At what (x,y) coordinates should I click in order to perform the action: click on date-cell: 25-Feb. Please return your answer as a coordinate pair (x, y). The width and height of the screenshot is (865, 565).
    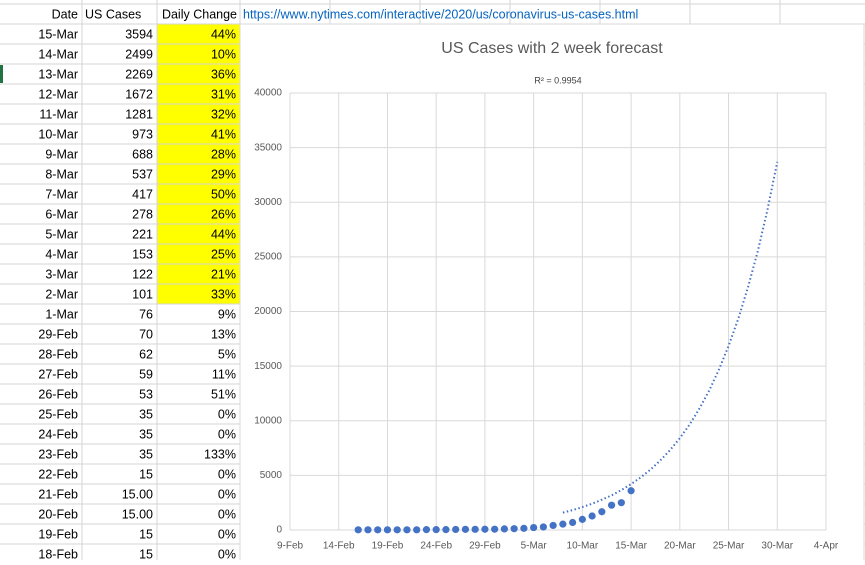
    Looking at the image, I should click on (58, 414).